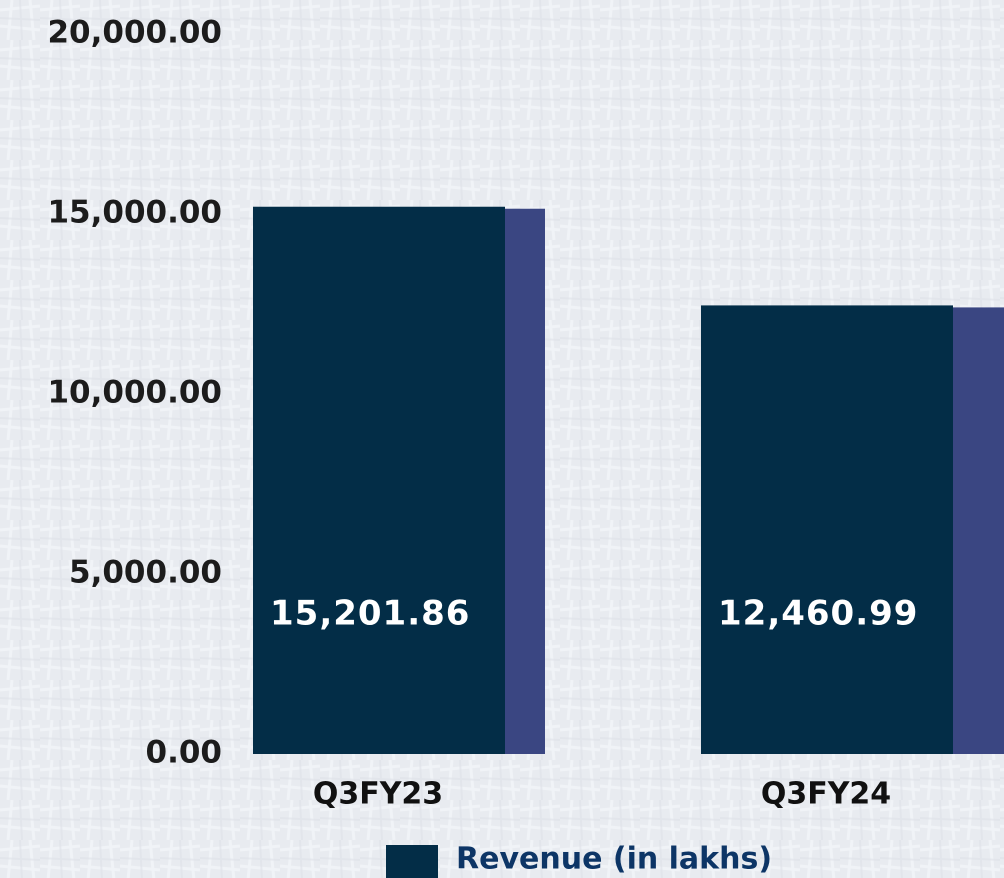 The image size is (1004, 878). What do you see at coordinates (818, 614) in the screenshot?
I see `data-label: 12,460.99` at bounding box center [818, 614].